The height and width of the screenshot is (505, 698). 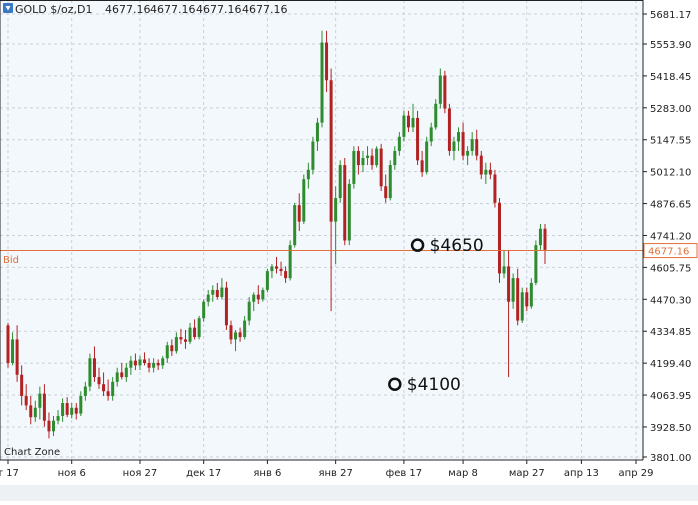 I want to click on annotation-label: $4100, so click(x=434, y=385).